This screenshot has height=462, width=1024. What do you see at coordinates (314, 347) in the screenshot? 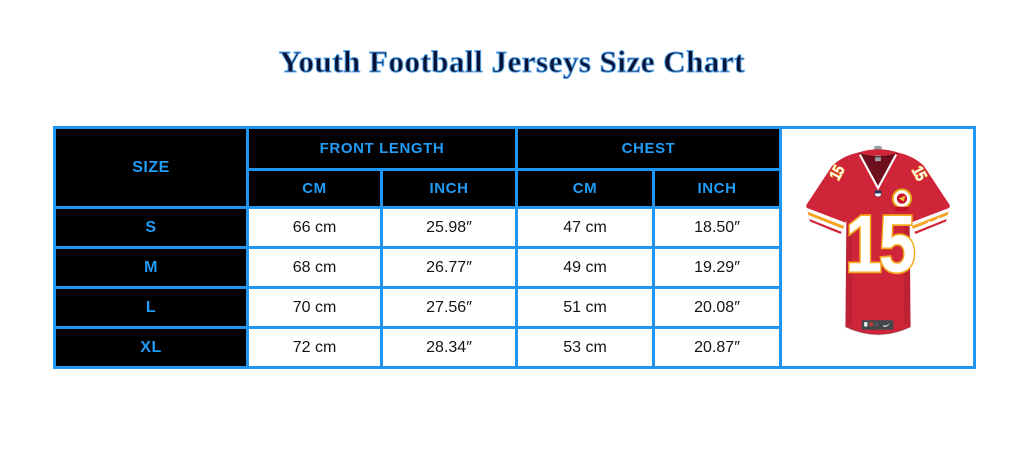
I see `front-cm-value: 72 cm` at bounding box center [314, 347].